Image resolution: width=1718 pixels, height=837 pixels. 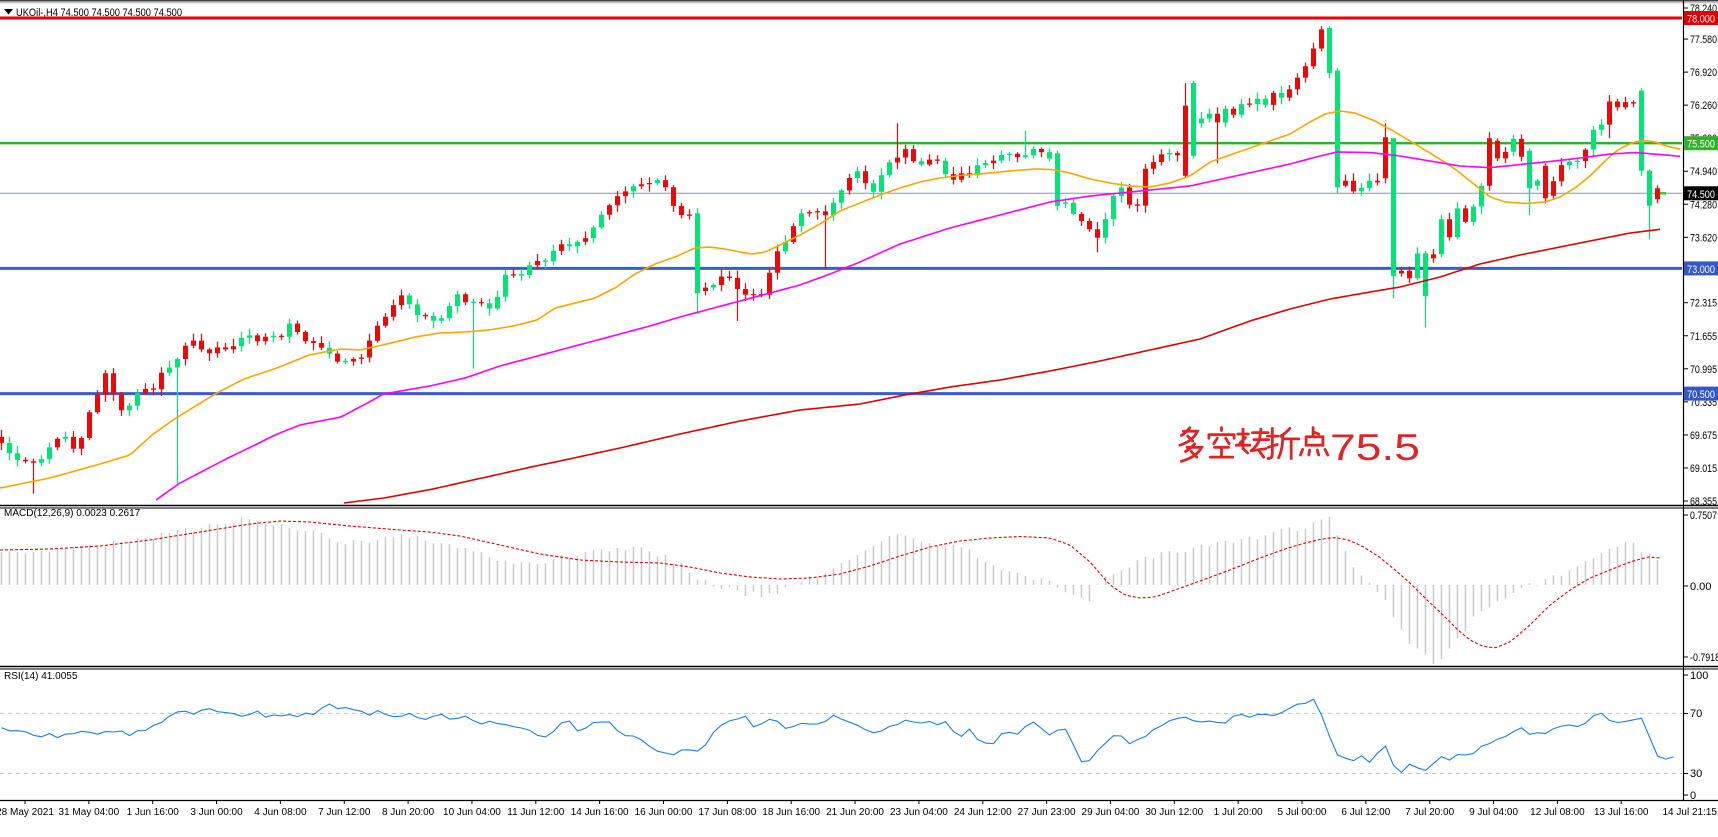 What do you see at coordinates (1703, 436) in the screenshot?
I see `svg-text: 69.675` at bounding box center [1703, 436].